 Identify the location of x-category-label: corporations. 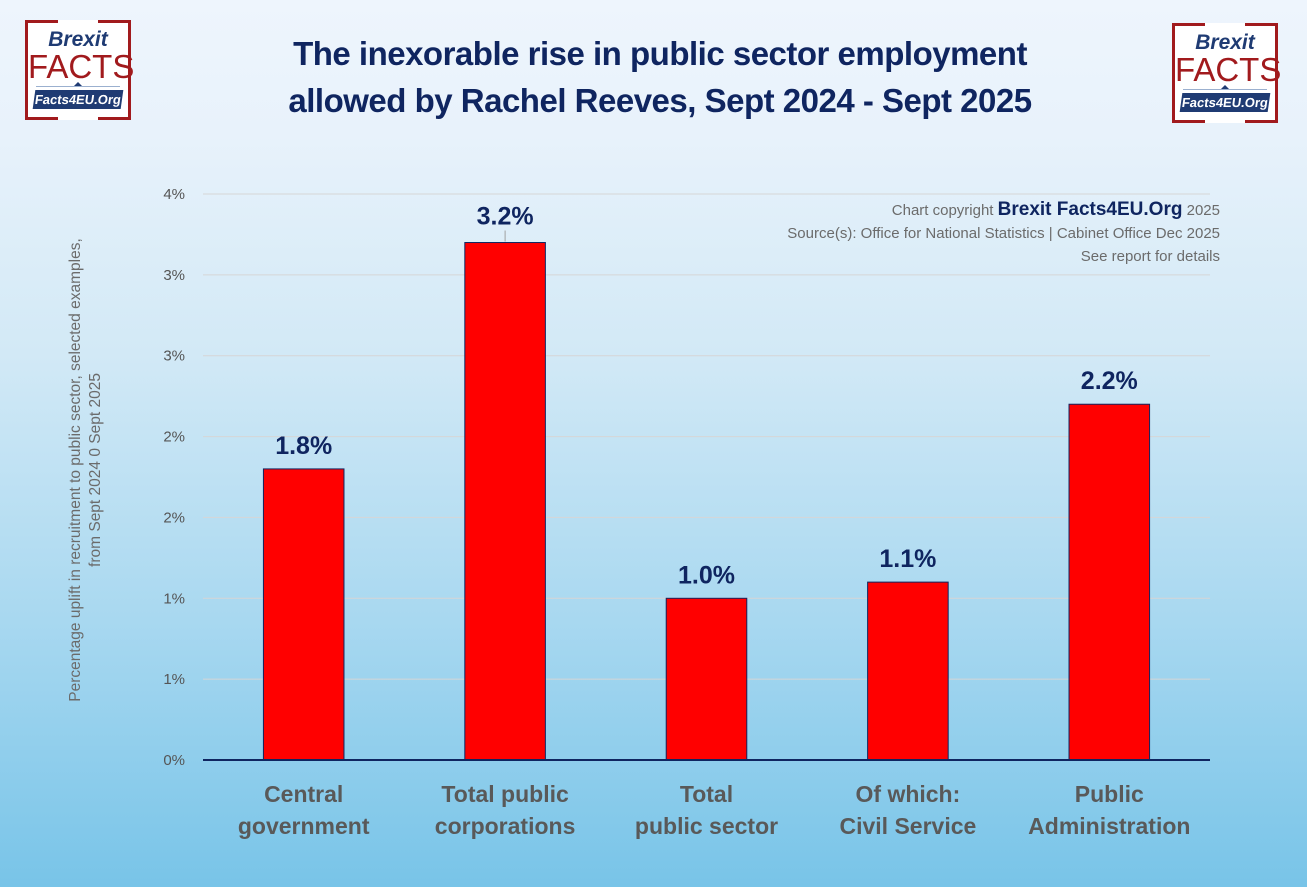
(505, 826).